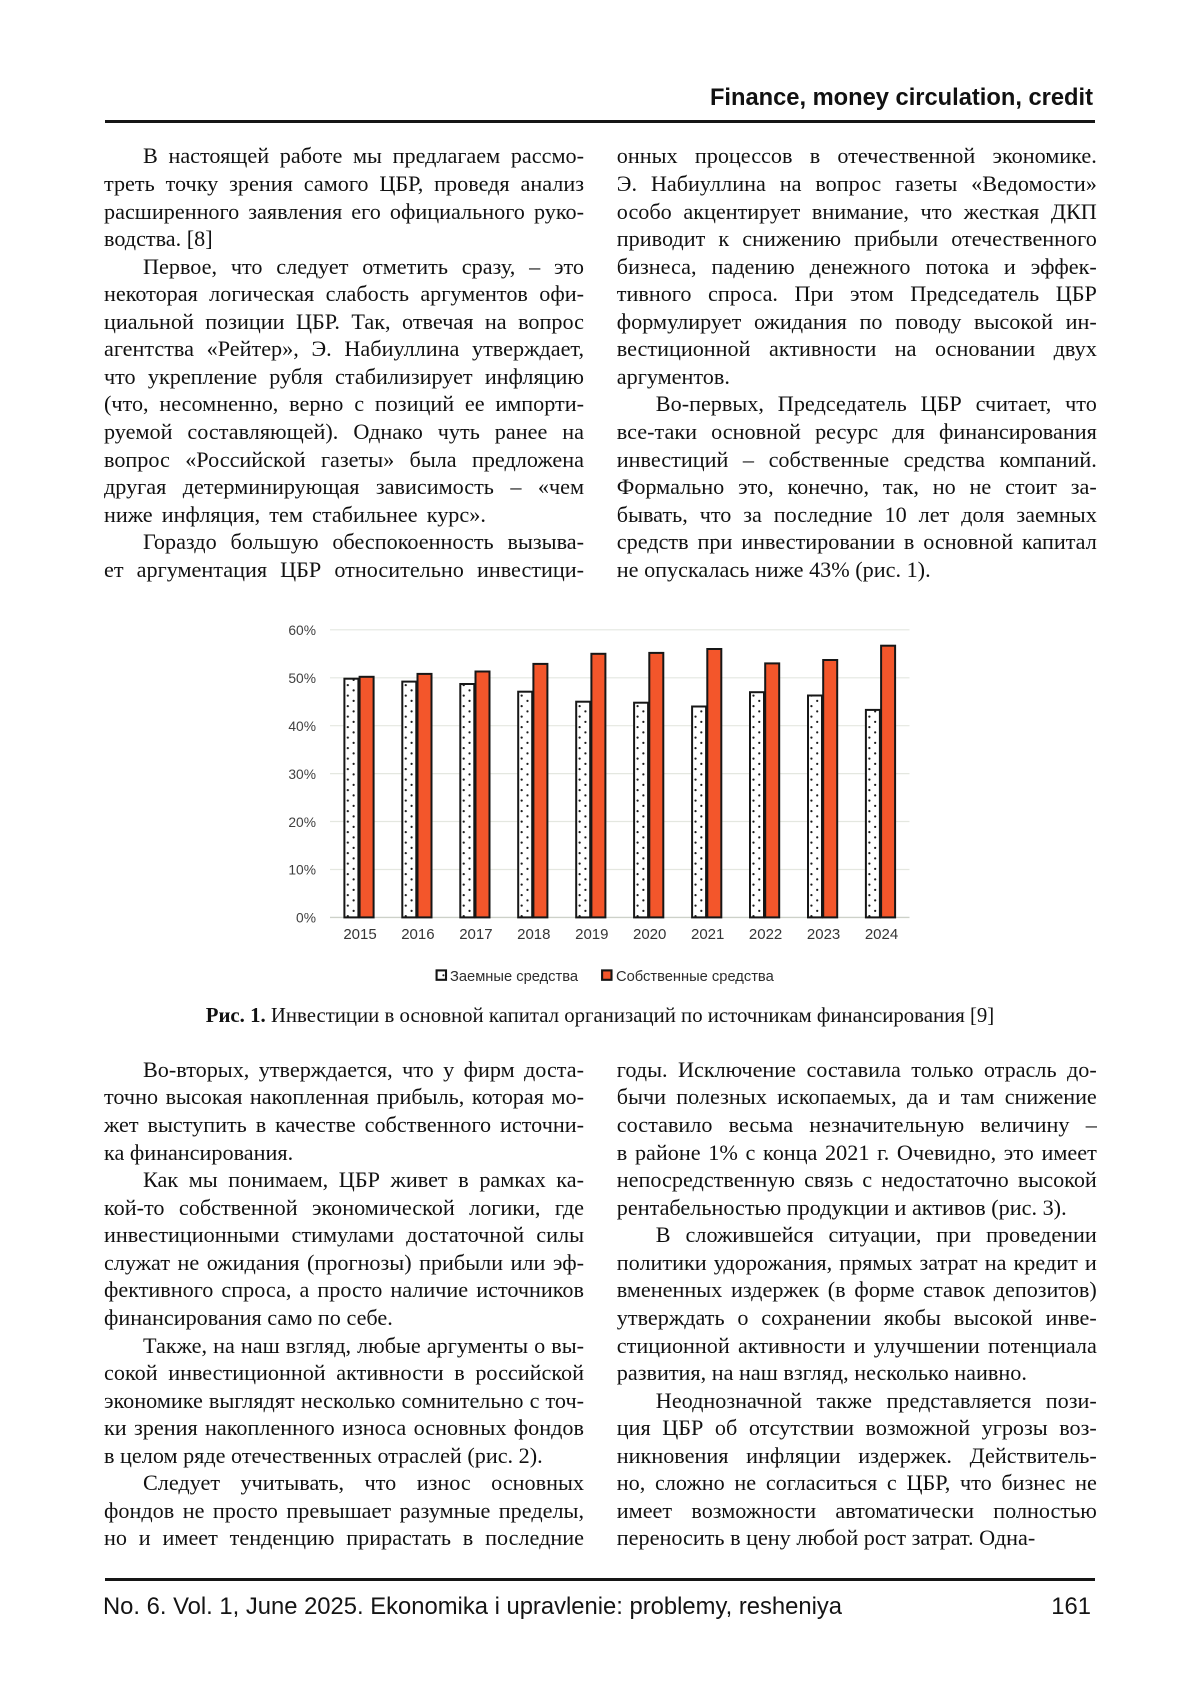 This screenshot has width=1200, height=1698. What do you see at coordinates (306, 918) in the screenshot?
I see `svg-text: 0%` at bounding box center [306, 918].